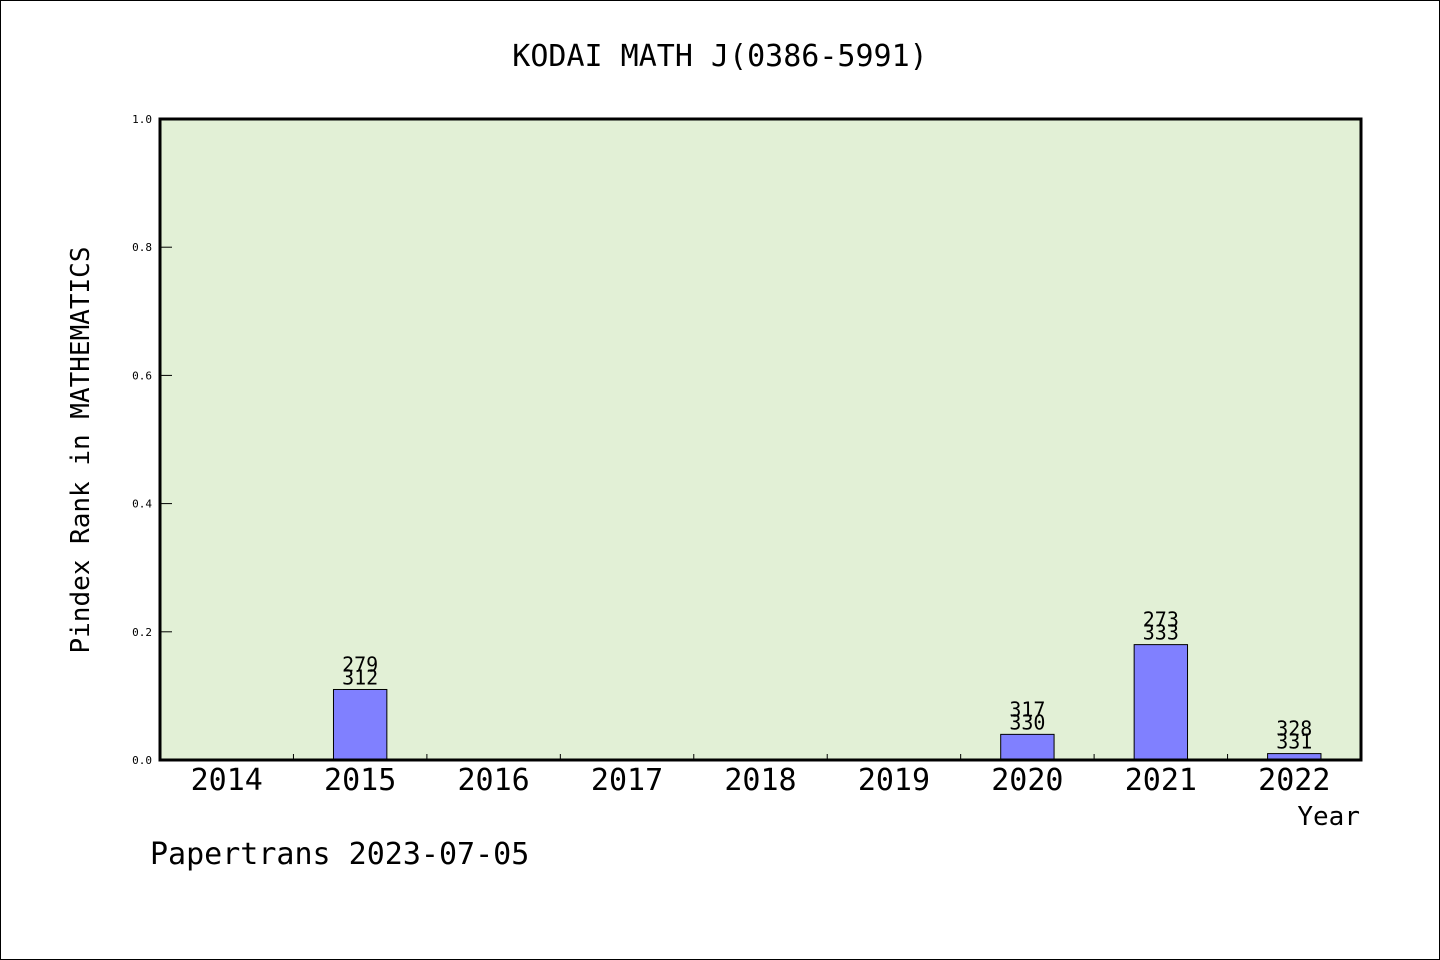 This screenshot has height=960, width=1440. What do you see at coordinates (627, 780) in the screenshot?
I see `x-tick-label: 2017` at bounding box center [627, 780].